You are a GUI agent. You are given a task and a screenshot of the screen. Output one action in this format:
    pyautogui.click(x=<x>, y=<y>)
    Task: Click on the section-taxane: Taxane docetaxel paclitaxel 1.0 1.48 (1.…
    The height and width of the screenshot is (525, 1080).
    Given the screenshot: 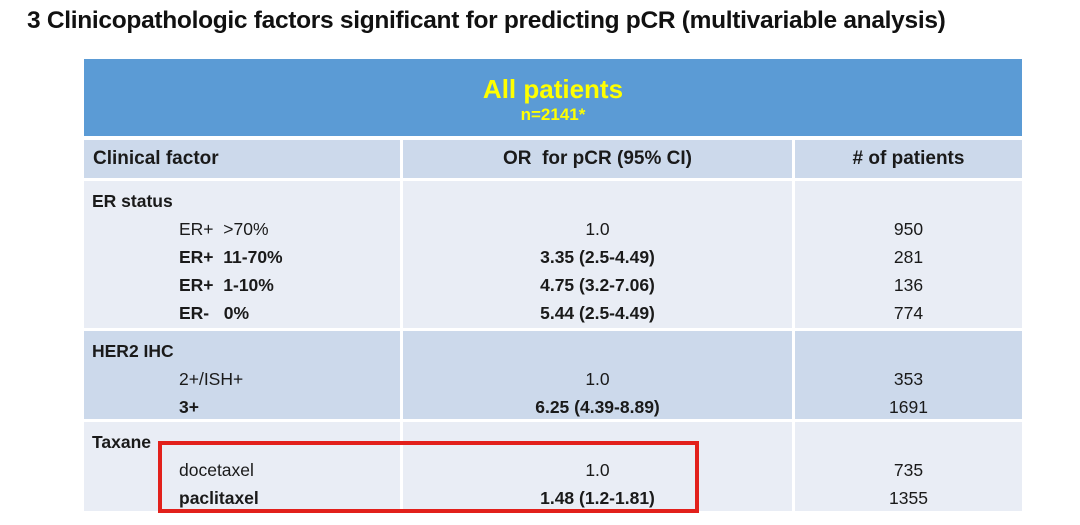 What is the action you would take?
    pyautogui.click(x=553, y=466)
    